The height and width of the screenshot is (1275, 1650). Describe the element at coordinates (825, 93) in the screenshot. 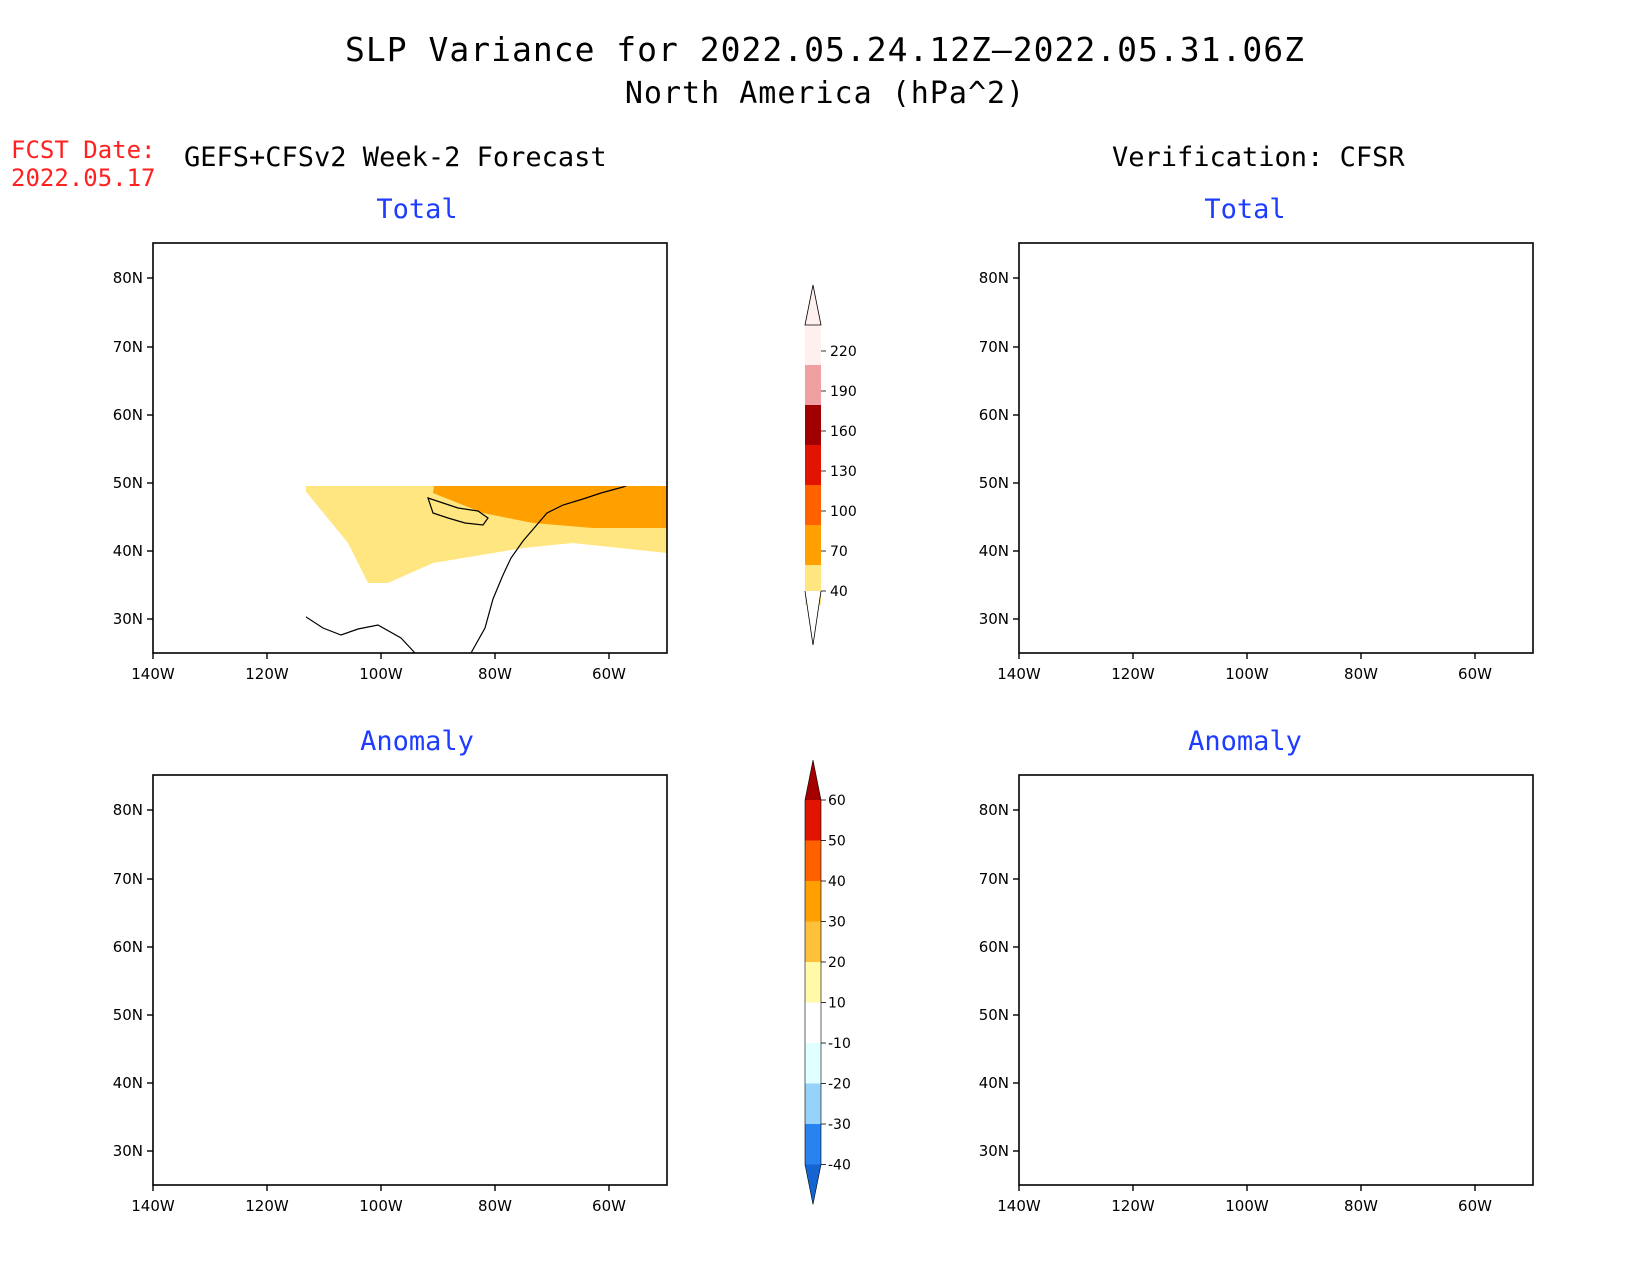

I see `figure-subtitle: North America (hPa^2)` at that location.